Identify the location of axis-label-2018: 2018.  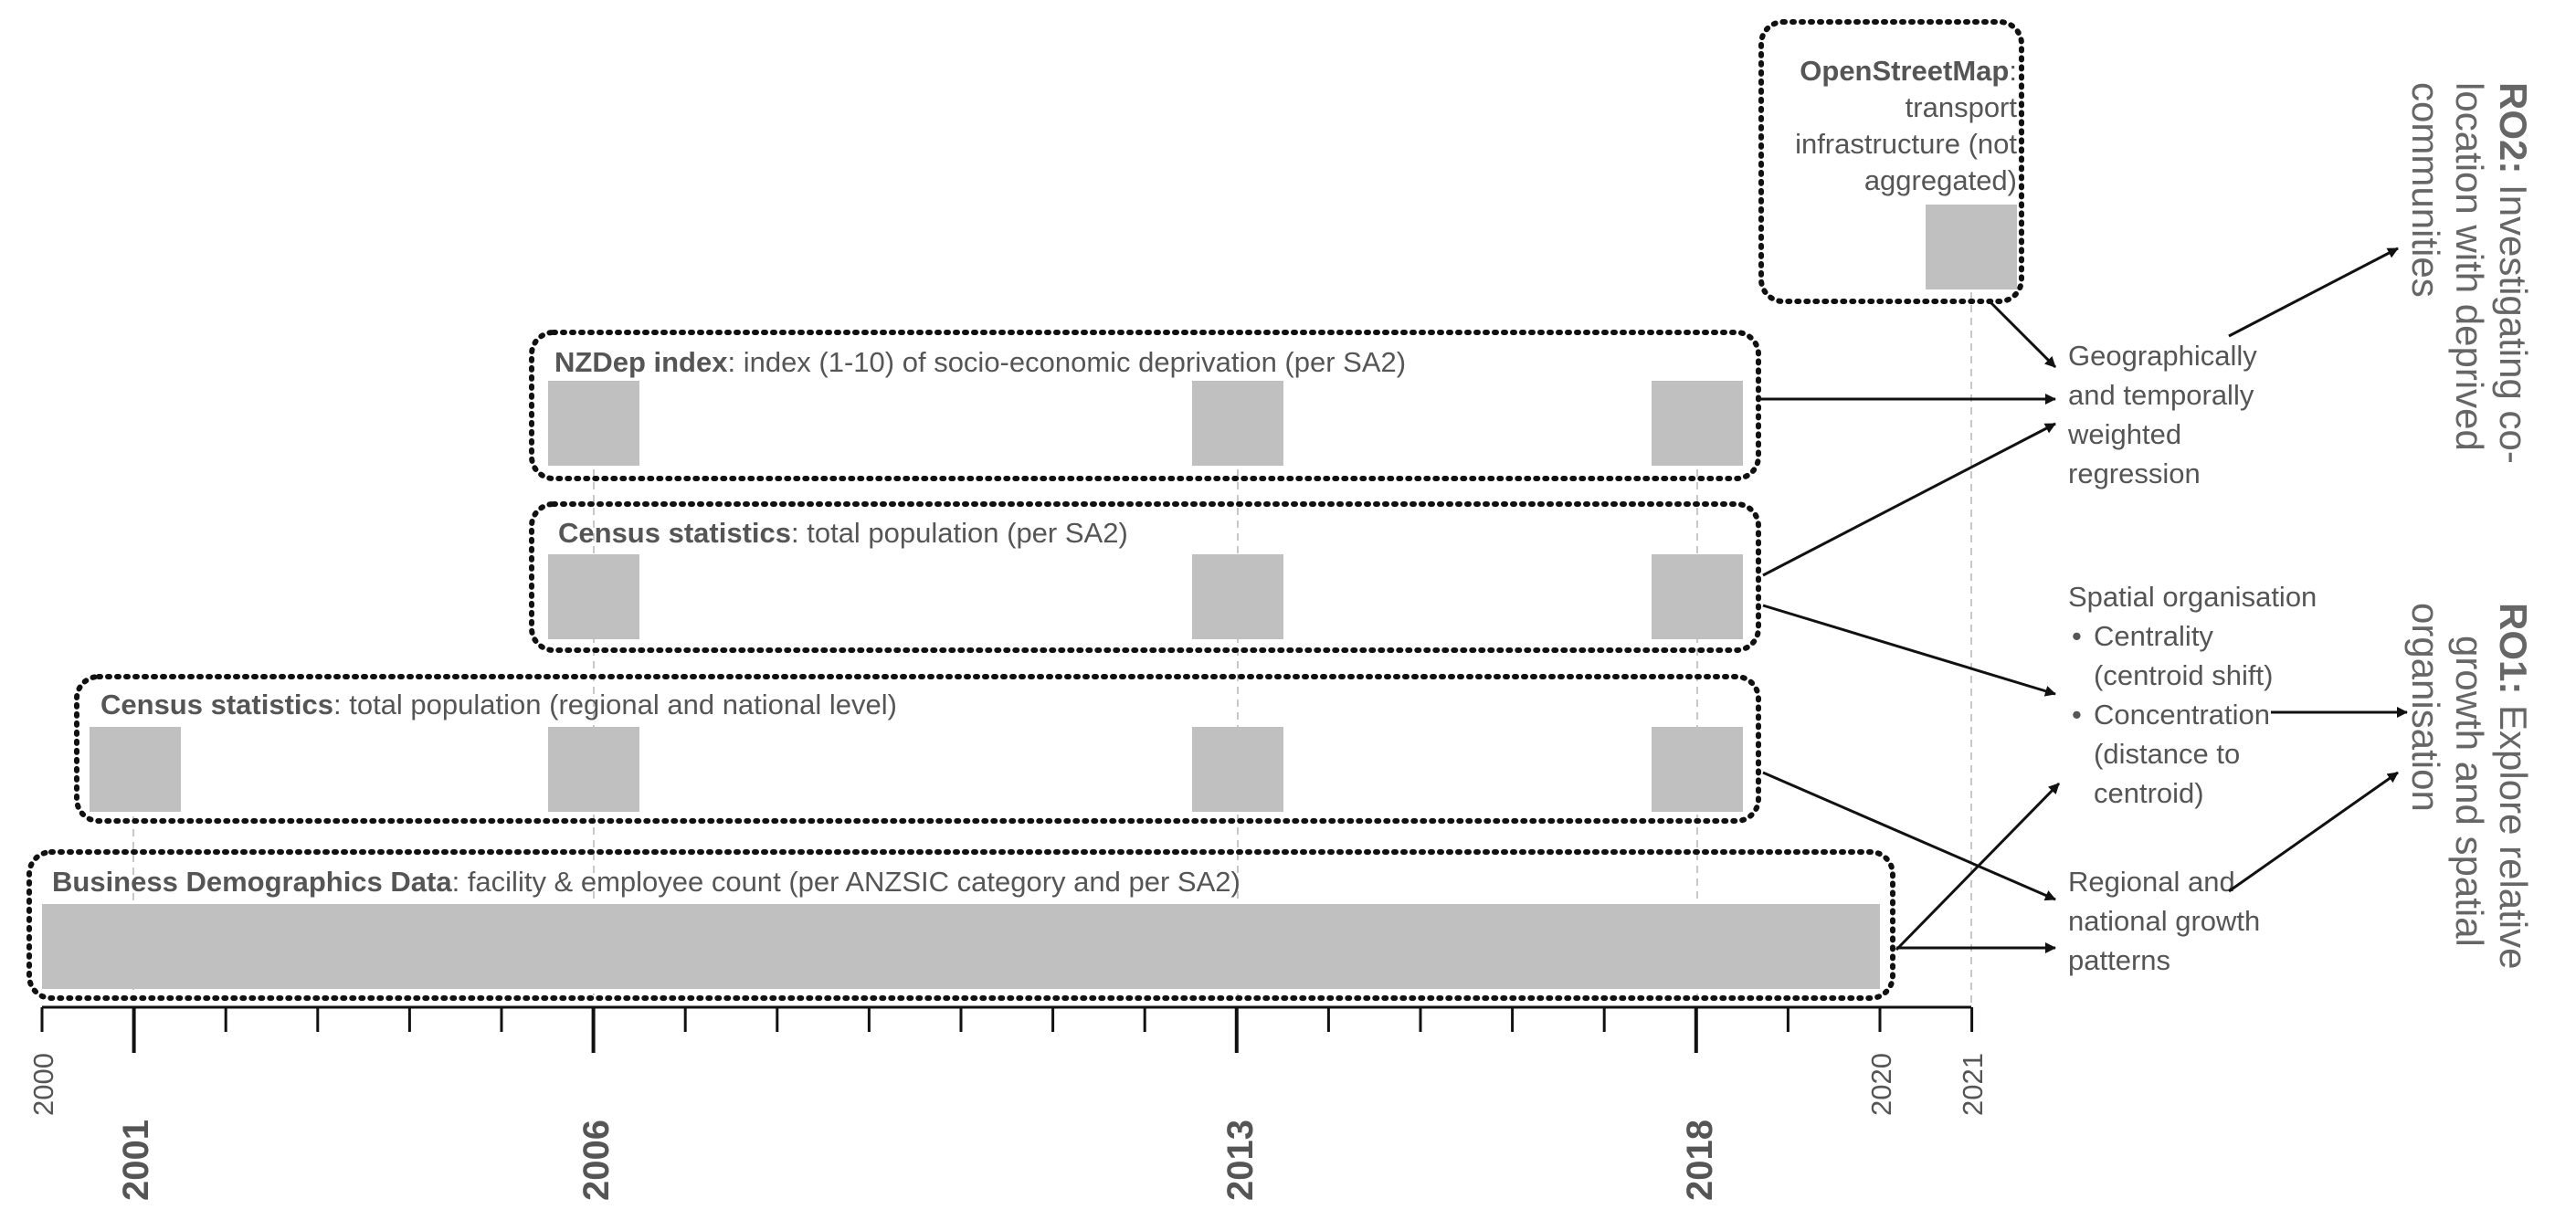
(1700, 1160).